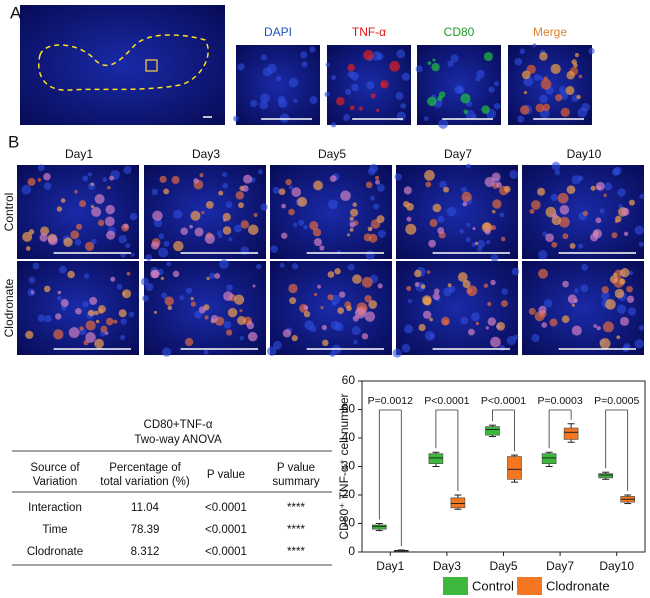  I want to click on micrograph-bg, so click(78, 308).